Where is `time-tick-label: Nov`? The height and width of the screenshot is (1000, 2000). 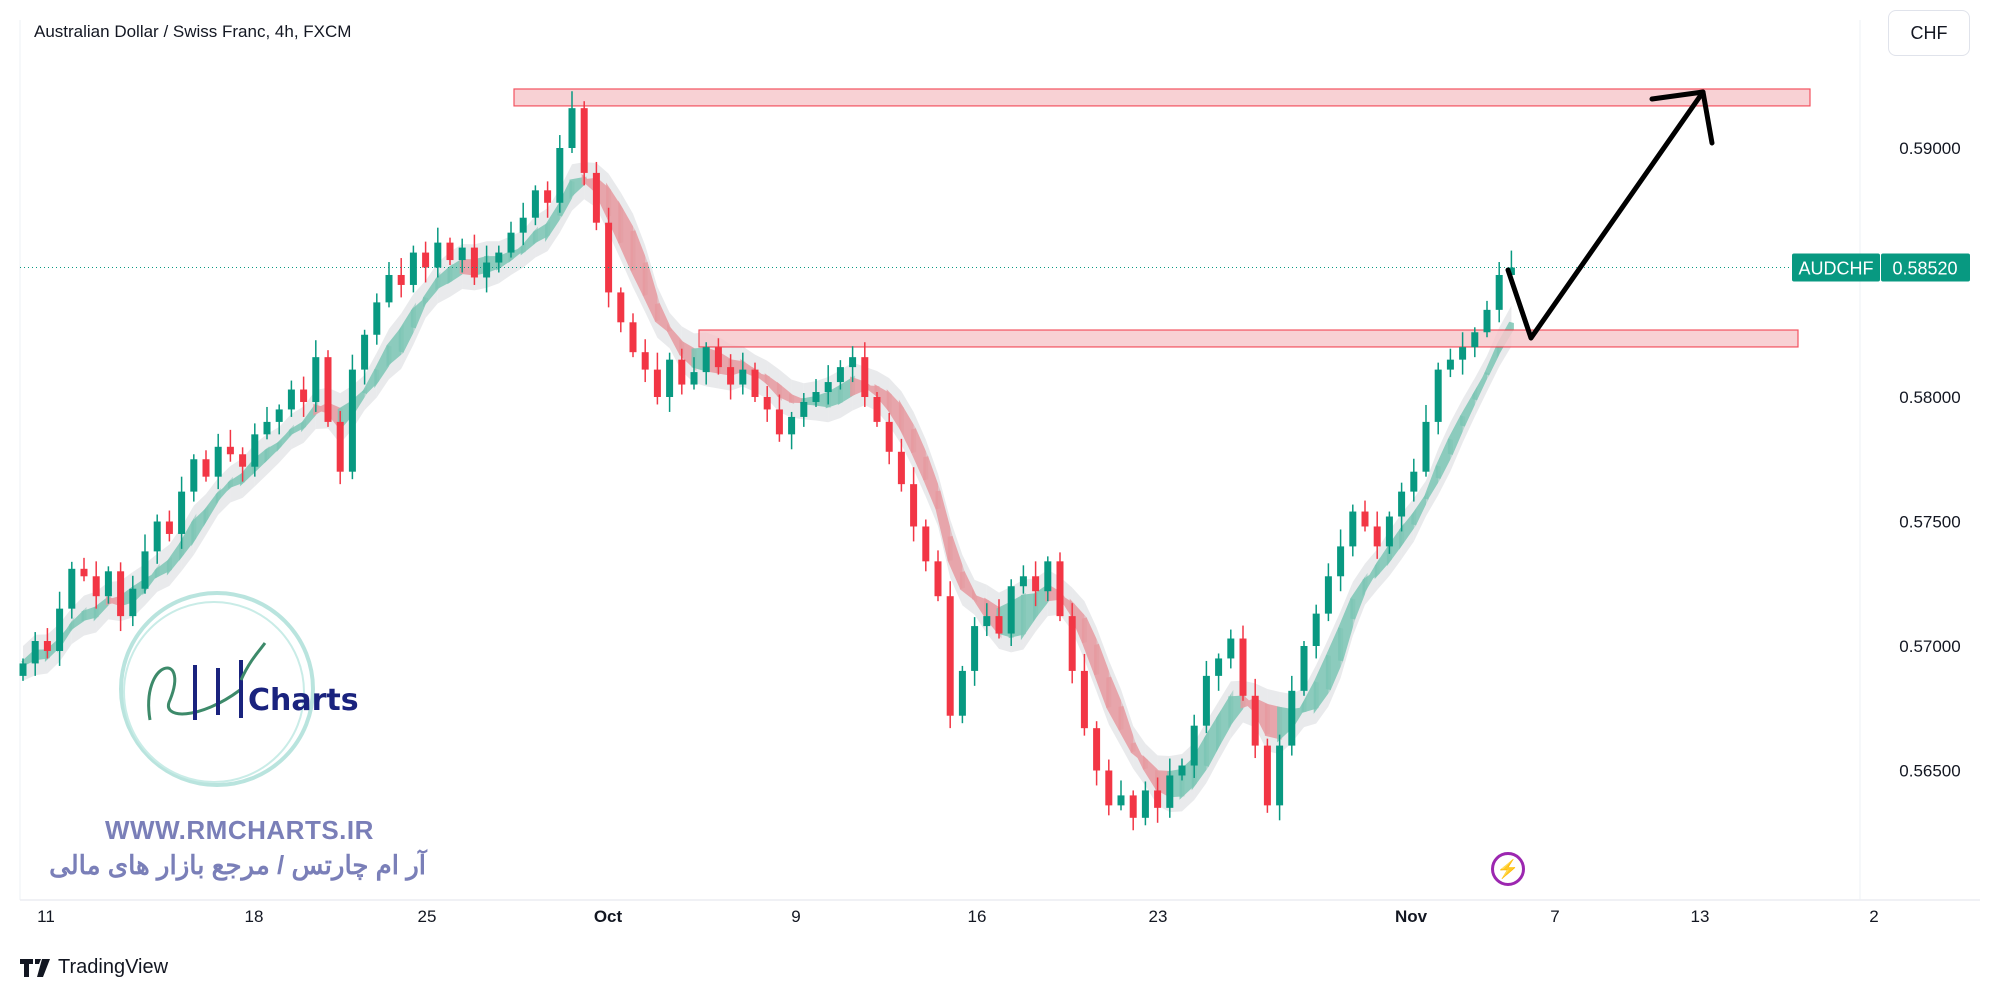 time-tick-label: Nov is located at coordinates (1411, 916).